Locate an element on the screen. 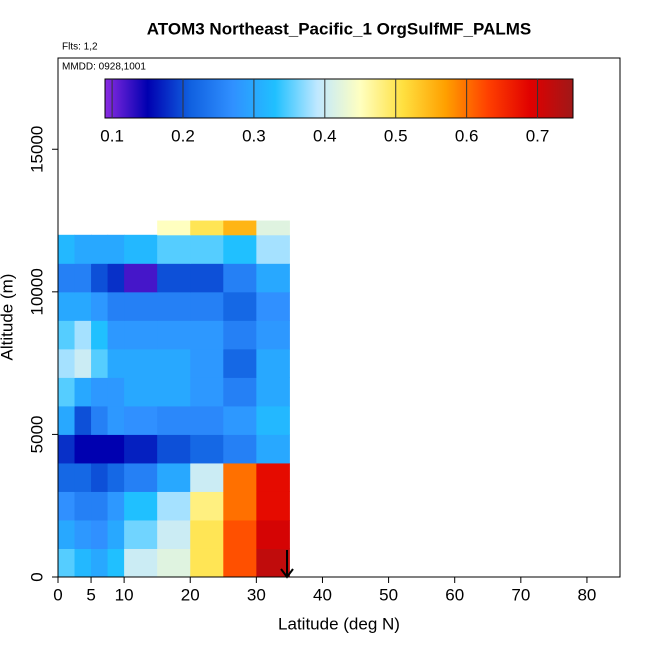  y-tick-label: 0 is located at coordinates (36, 576).